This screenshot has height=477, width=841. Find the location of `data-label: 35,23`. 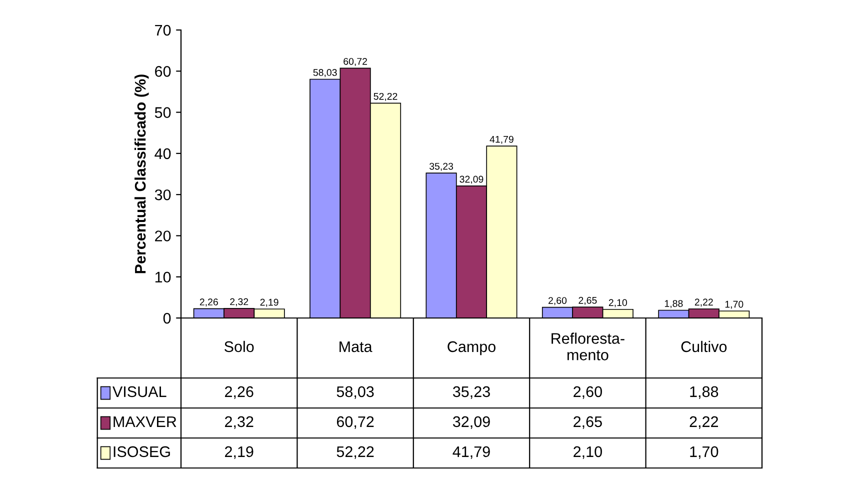

data-label: 35,23 is located at coordinates (471, 392).